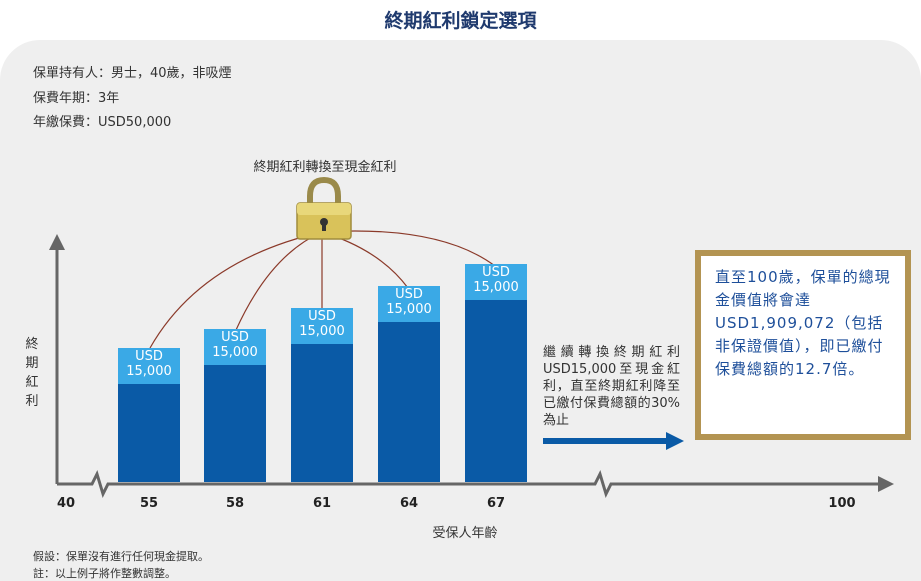 Image resolution: width=921 pixels, height=581 pixels. What do you see at coordinates (322, 503) in the screenshot?
I see `x-tick-61: 61` at bounding box center [322, 503].